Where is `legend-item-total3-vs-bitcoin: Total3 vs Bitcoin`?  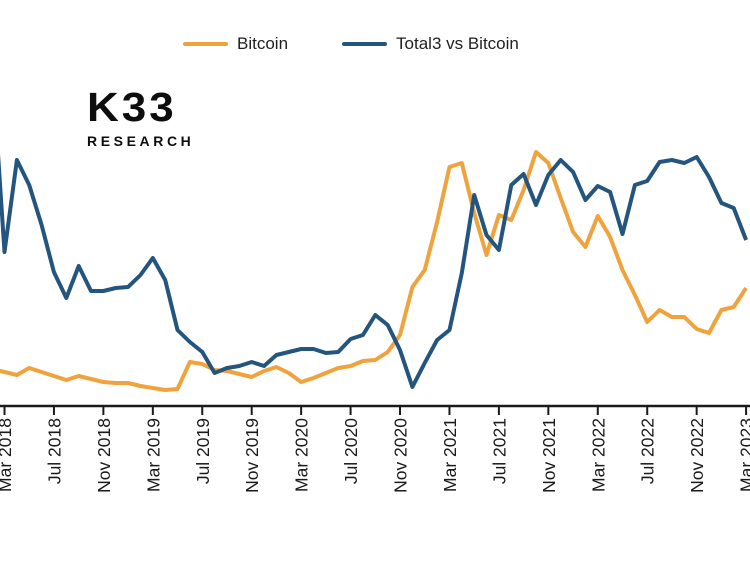 legend-item-total3-vs-bitcoin: Total3 vs Bitcoin is located at coordinates (430, 44).